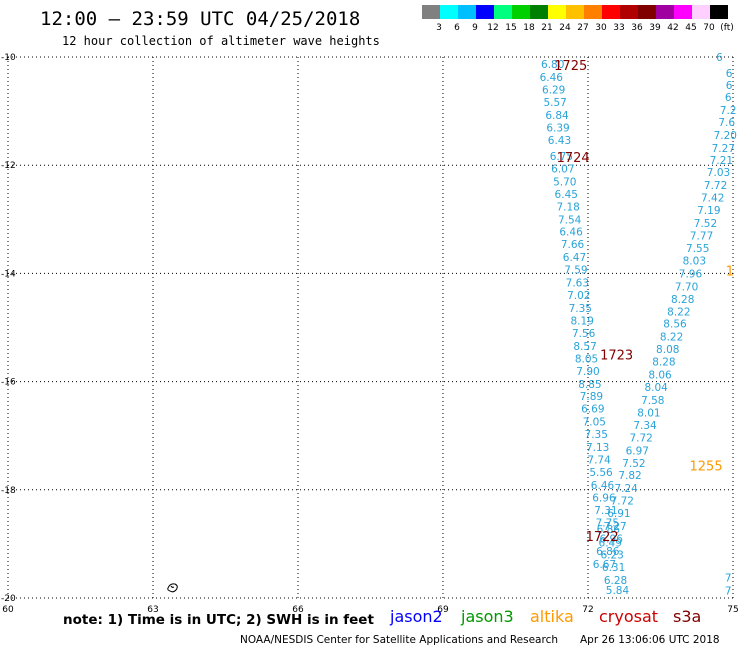  Describe the element at coordinates (726, 123) in the screenshot. I see `wave-height-label: 7.6` at that location.